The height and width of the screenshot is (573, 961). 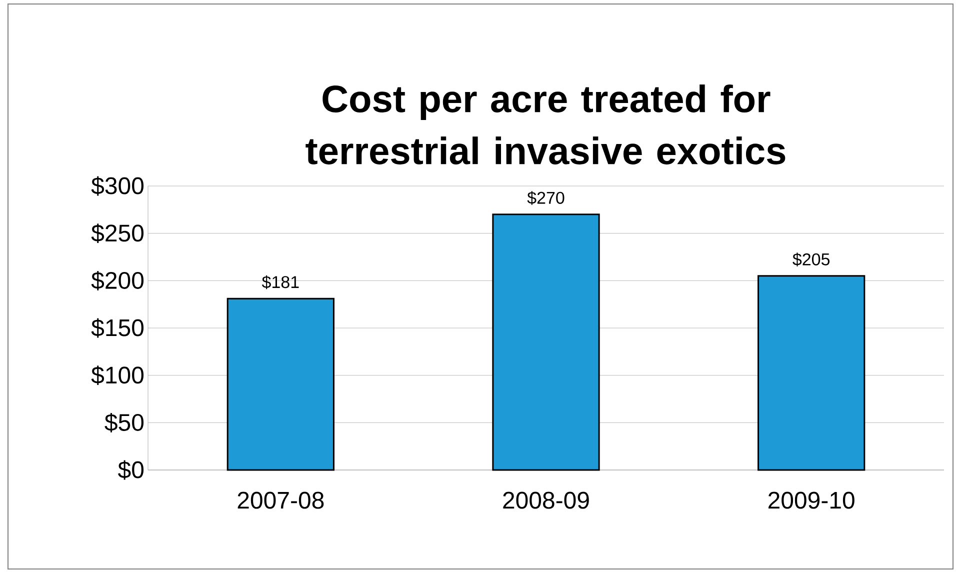 I want to click on y-tick-label: $250, so click(x=117, y=234).